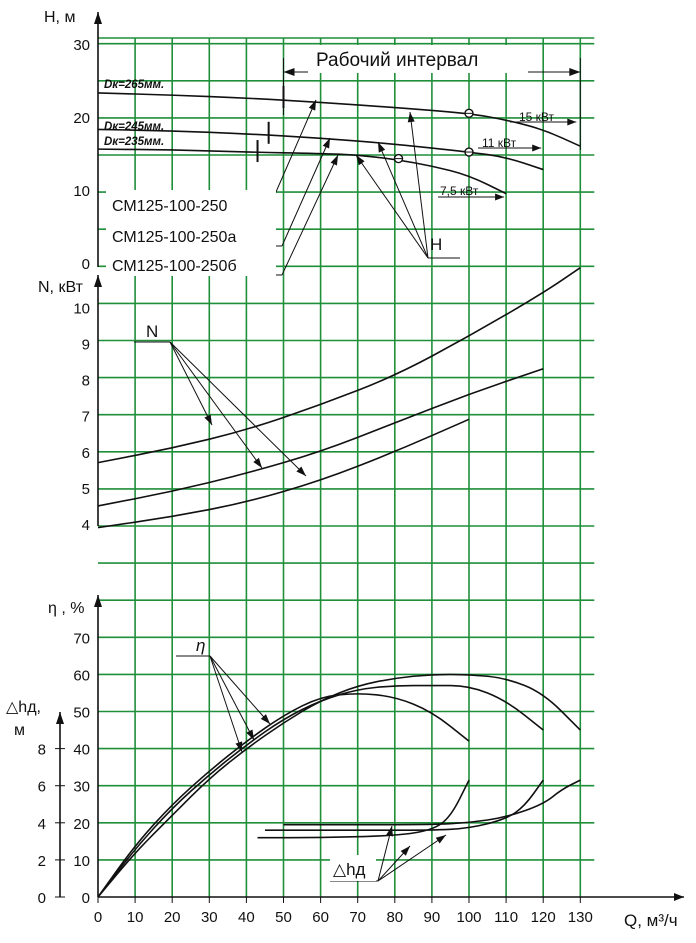  I want to click on working-interval-label-box, so click(418, 59).